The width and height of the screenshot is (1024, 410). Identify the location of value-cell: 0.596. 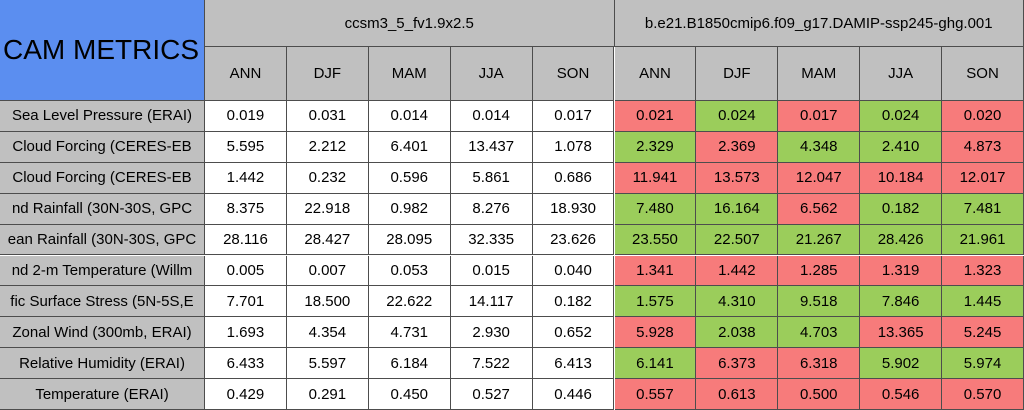
(409, 178).